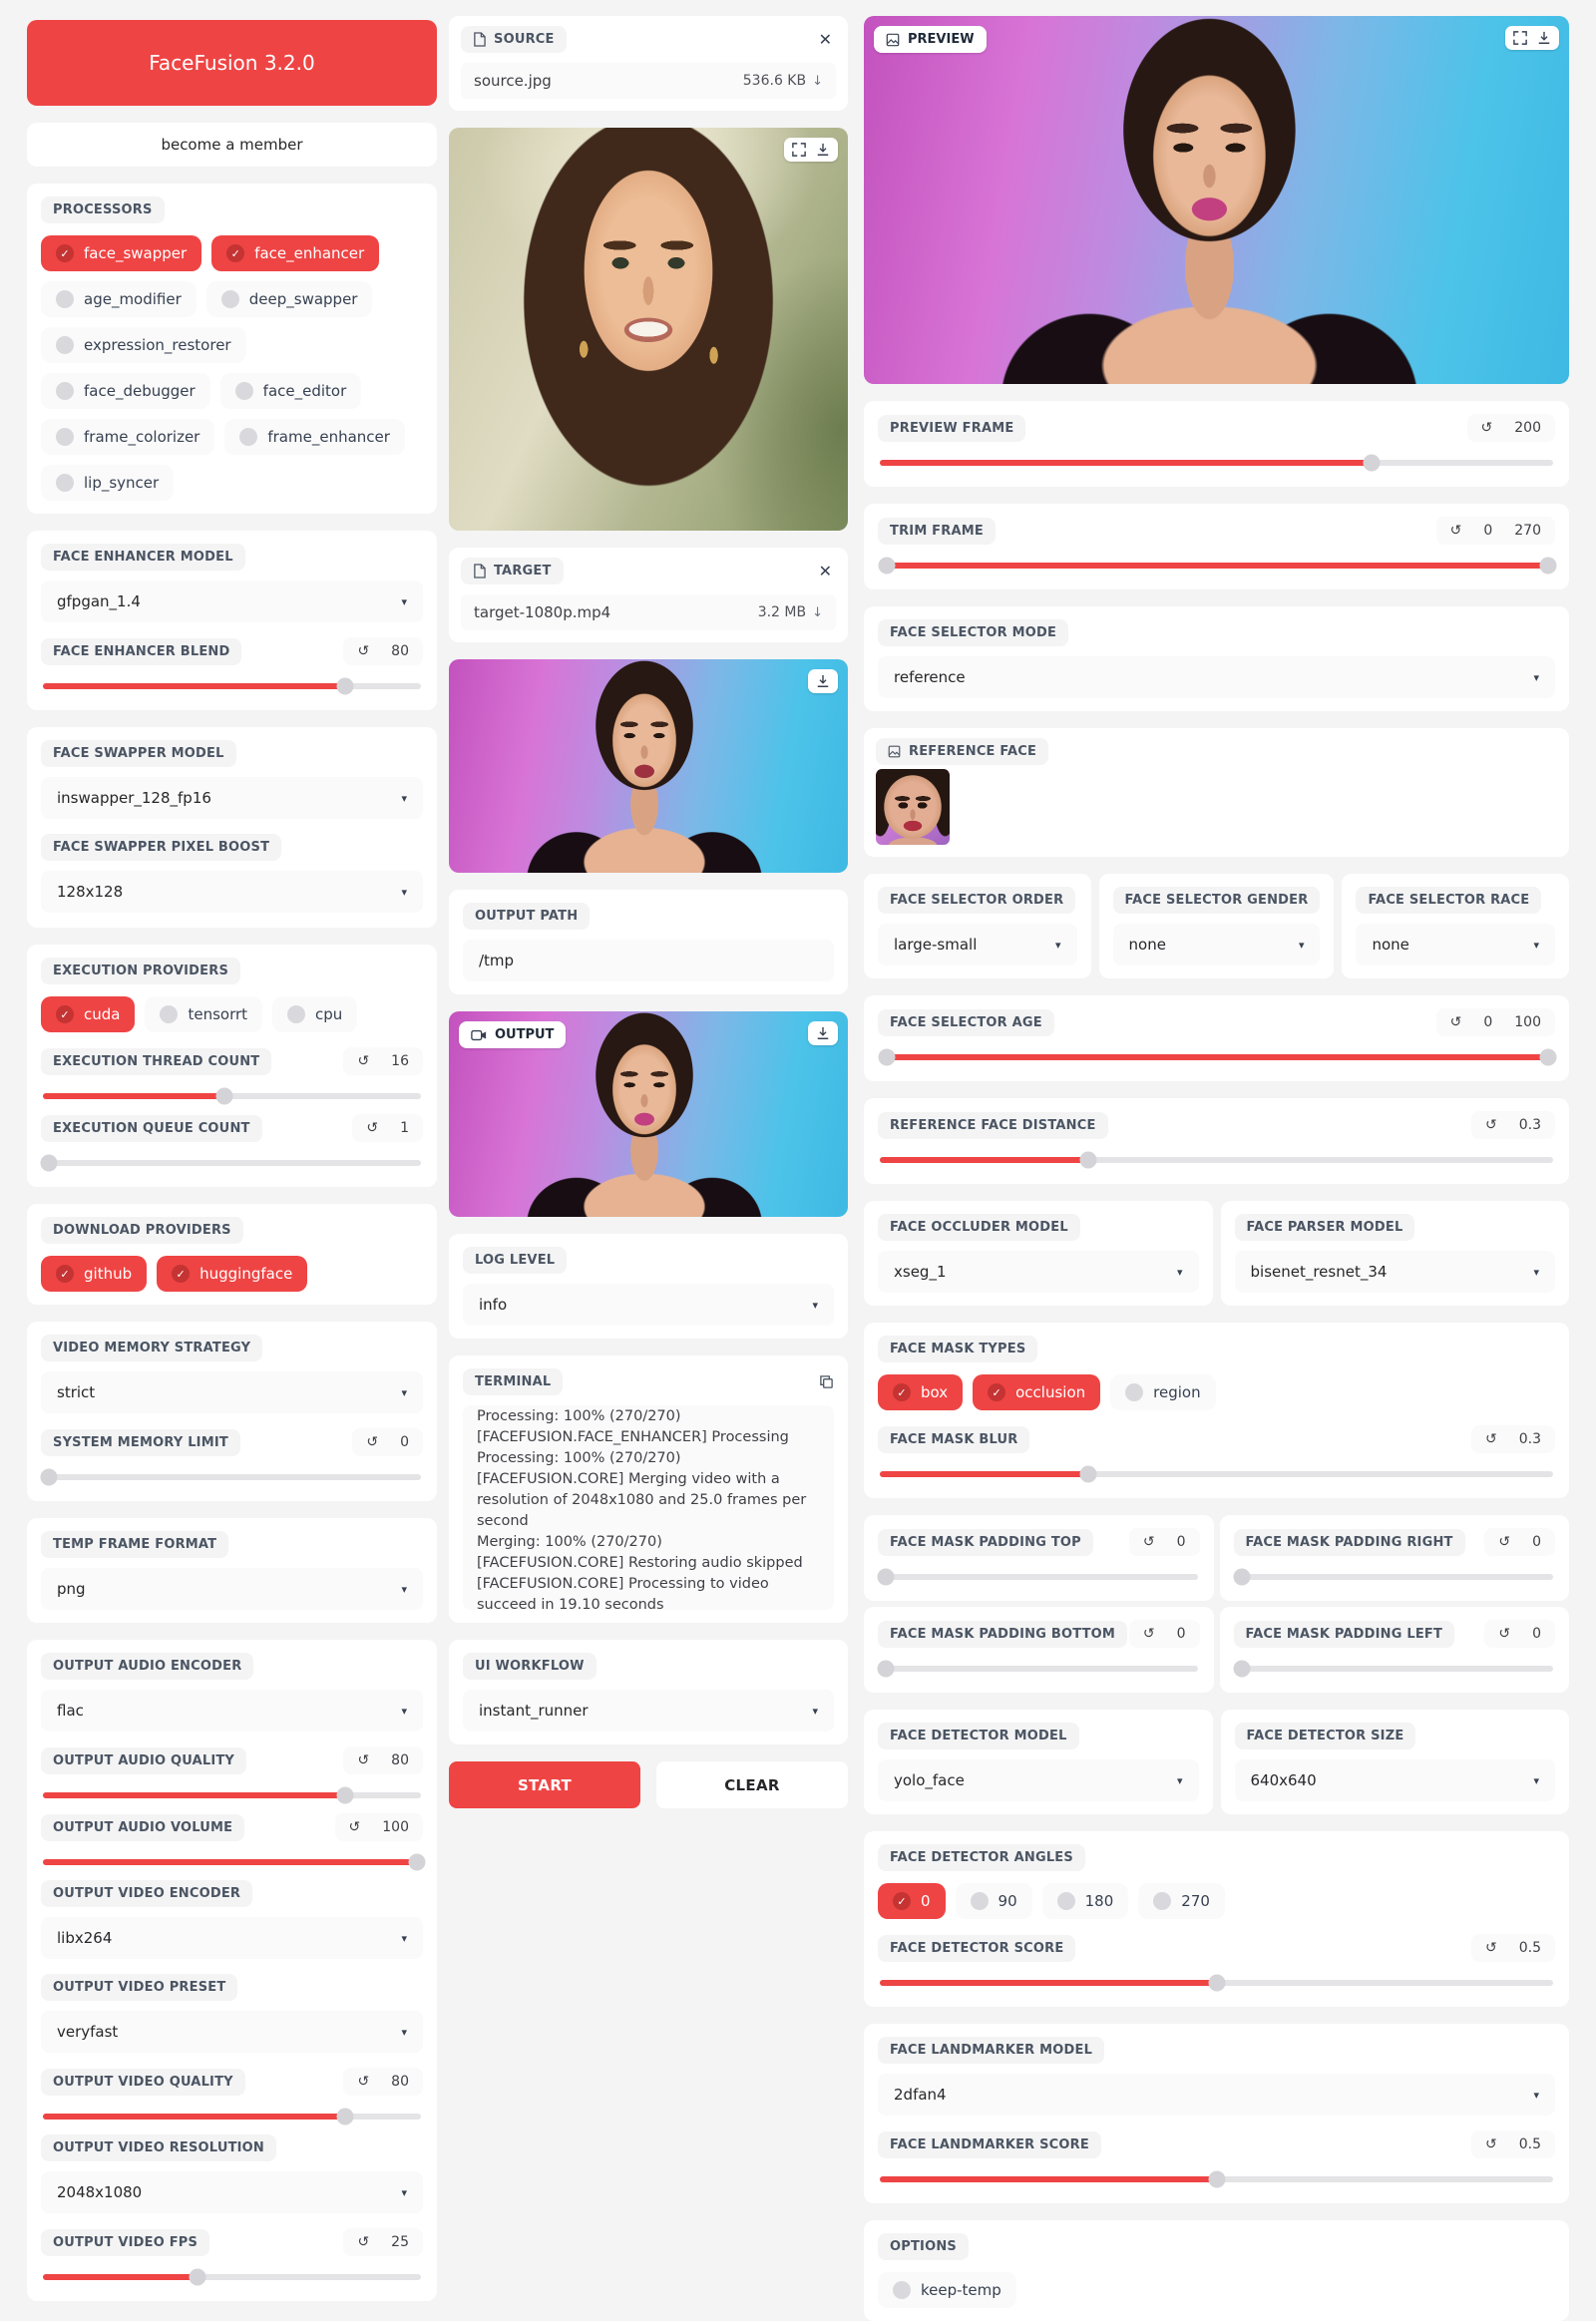 This screenshot has width=1596, height=2321. I want to click on app-title-banner: FaceFusion 3.2.0, so click(232, 63).